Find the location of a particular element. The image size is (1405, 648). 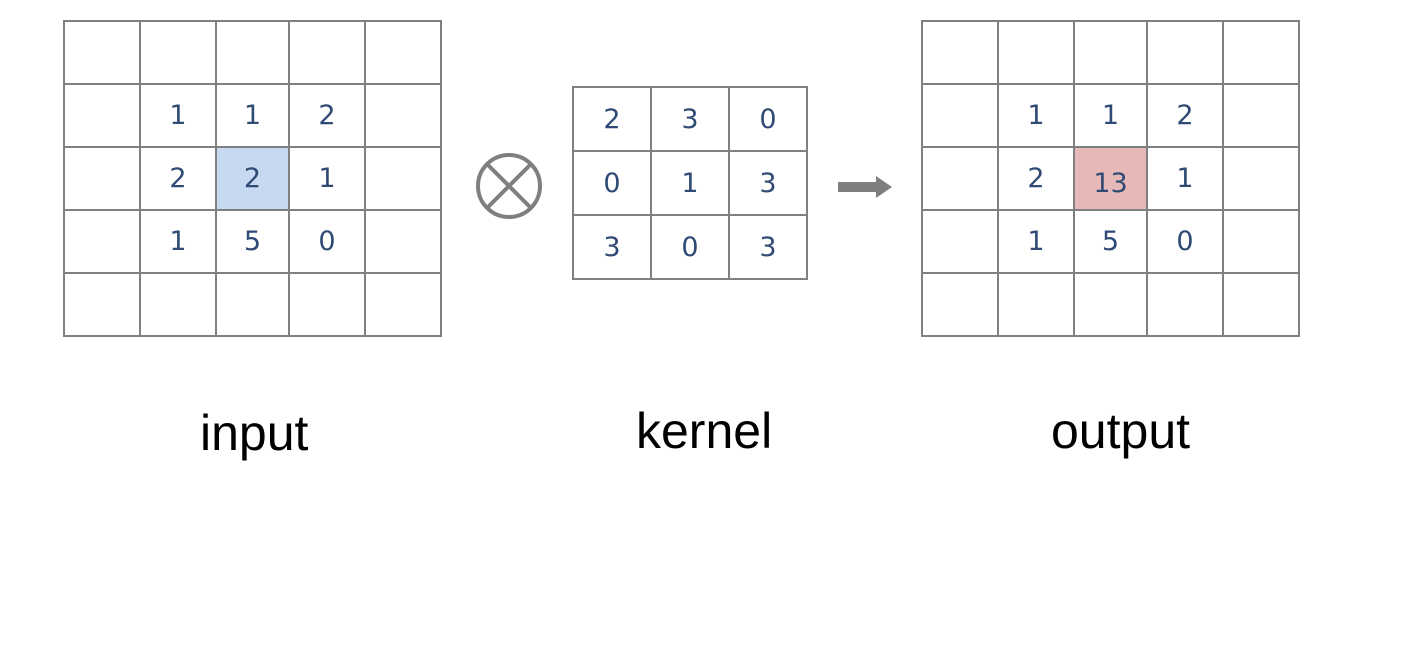

output-cell: 5 is located at coordinates (1110, 241).